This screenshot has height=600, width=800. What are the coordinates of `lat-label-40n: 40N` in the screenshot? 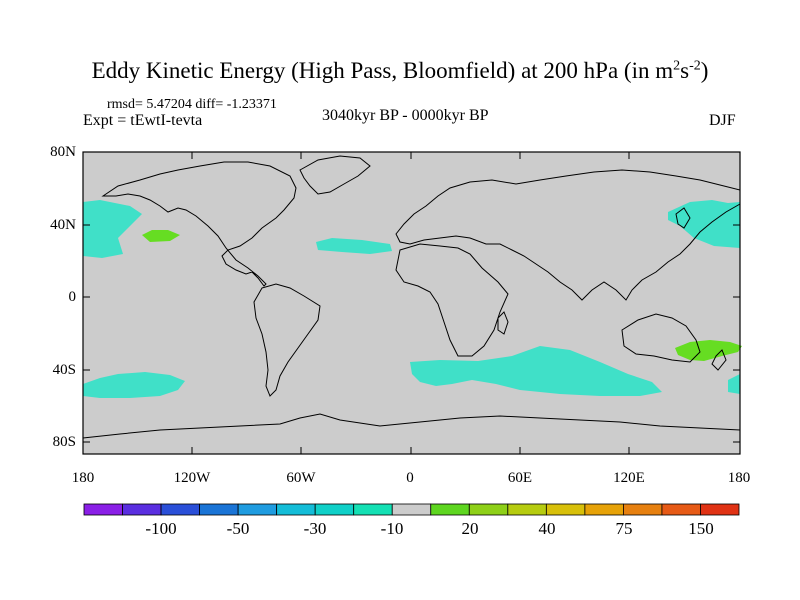 It's located at (63, 225).